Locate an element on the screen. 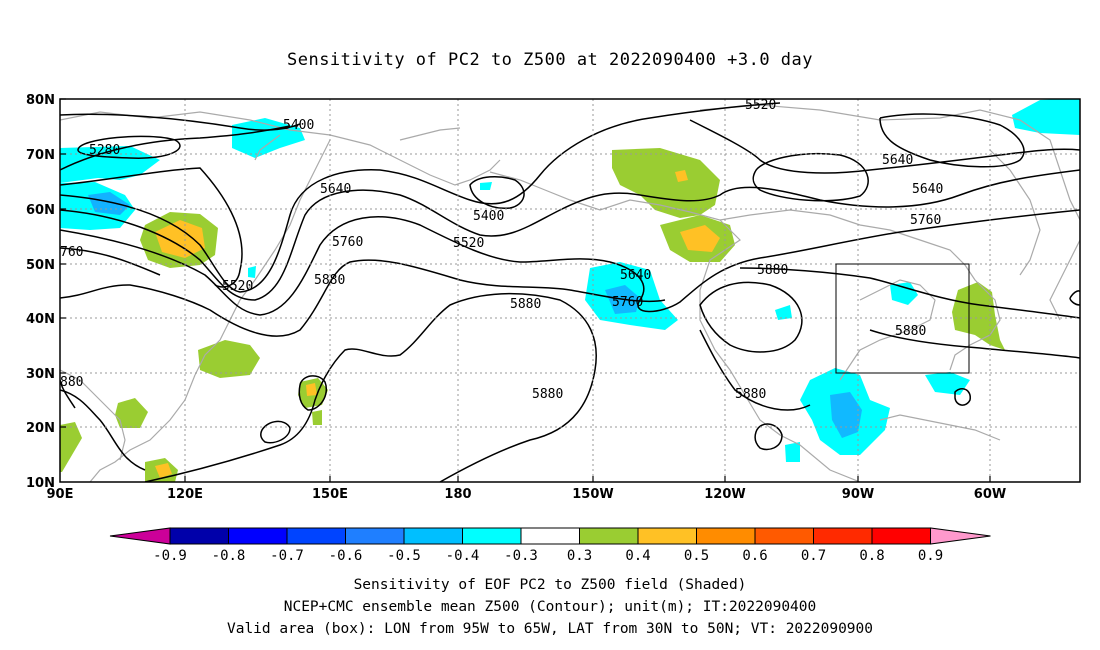 The width and height of the screenshot is (1100, 650). colorbar-tick-label: 0.5 is located at coordinates (696, 556).